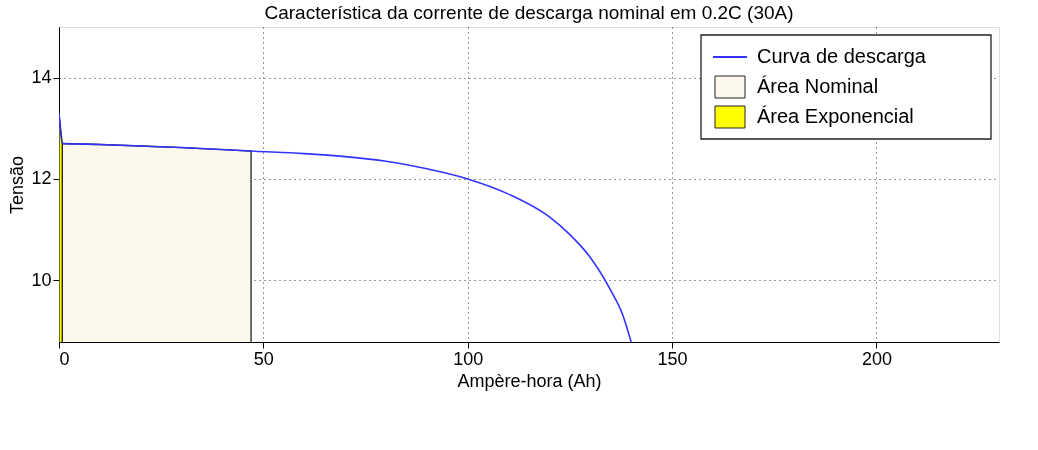 This screenshot has width=1038, height=450. I want to click on legend-label: Área Exponencial, so click(835, 116).